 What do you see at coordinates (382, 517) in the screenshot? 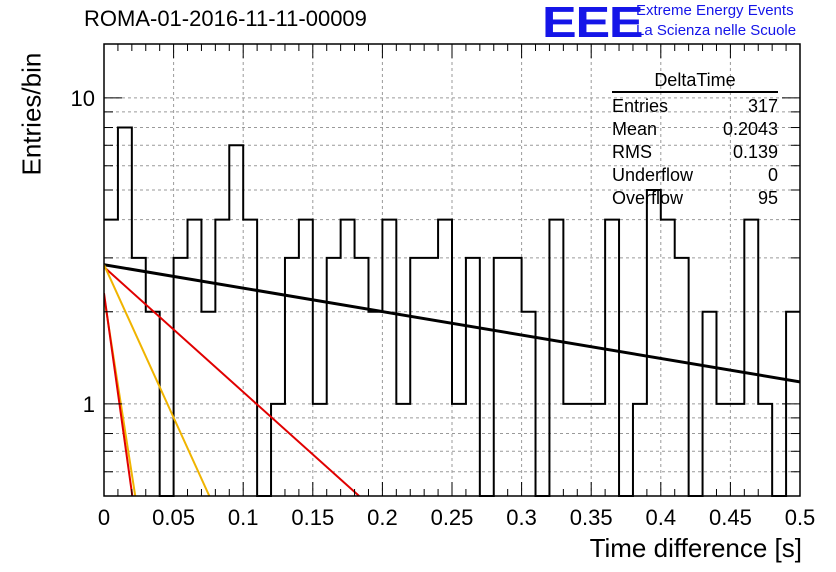
I see `x-tick-label: 0.2` at bounding box center [382, 517].